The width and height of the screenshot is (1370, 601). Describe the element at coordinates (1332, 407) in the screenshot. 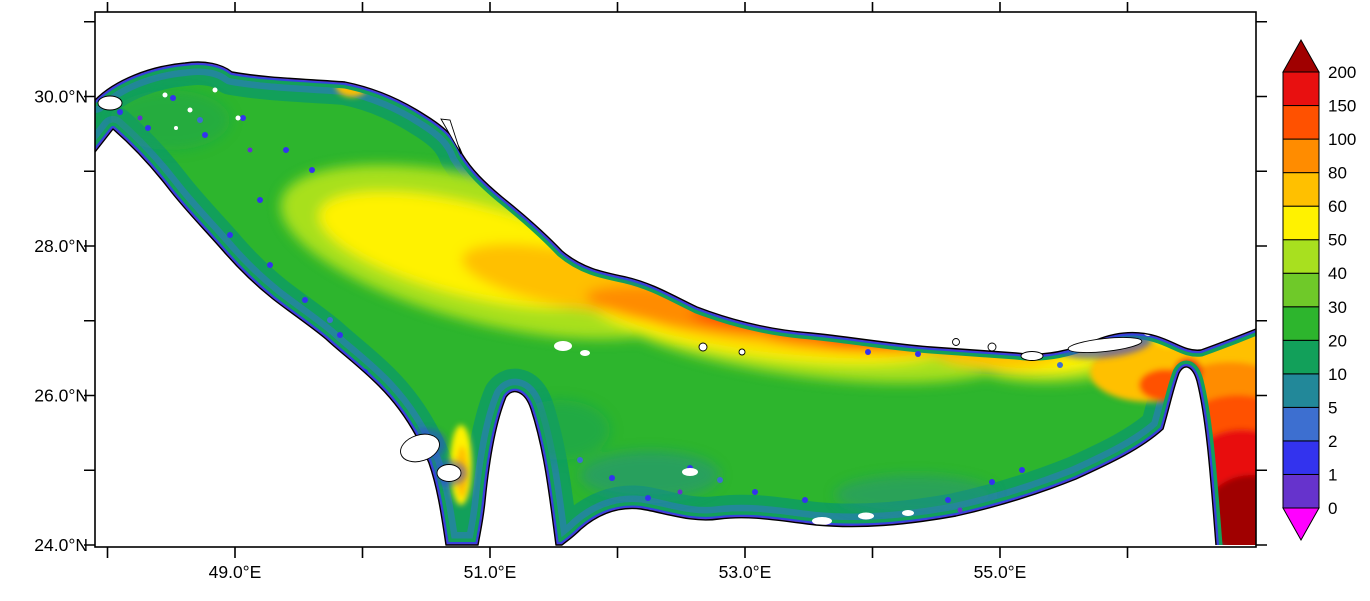

I see `colorbar-label-5: 5` at that location.